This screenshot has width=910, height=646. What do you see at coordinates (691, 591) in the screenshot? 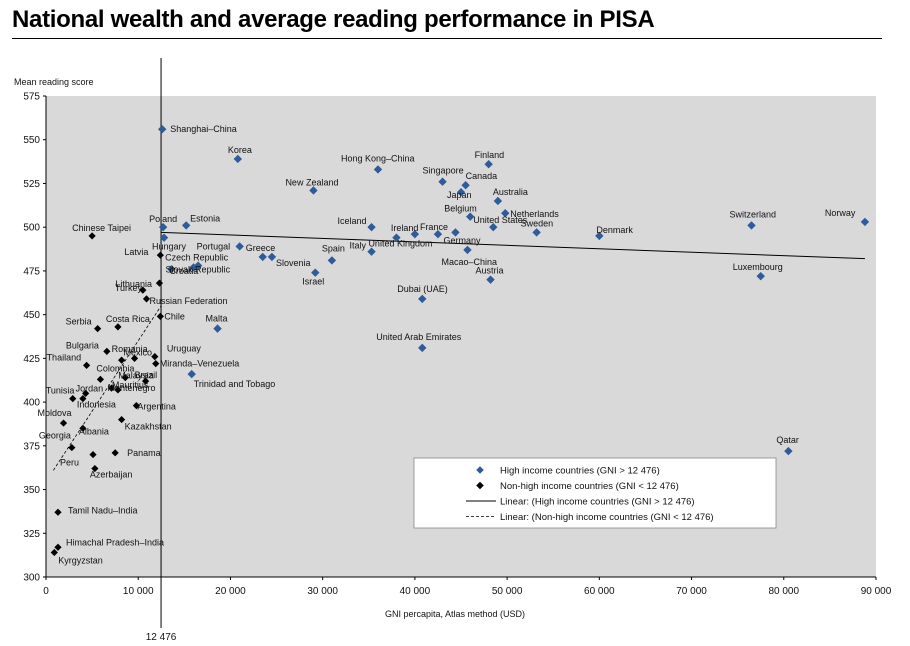
I see `x-tick-label: 70 000` at bounding box center [691, 591].